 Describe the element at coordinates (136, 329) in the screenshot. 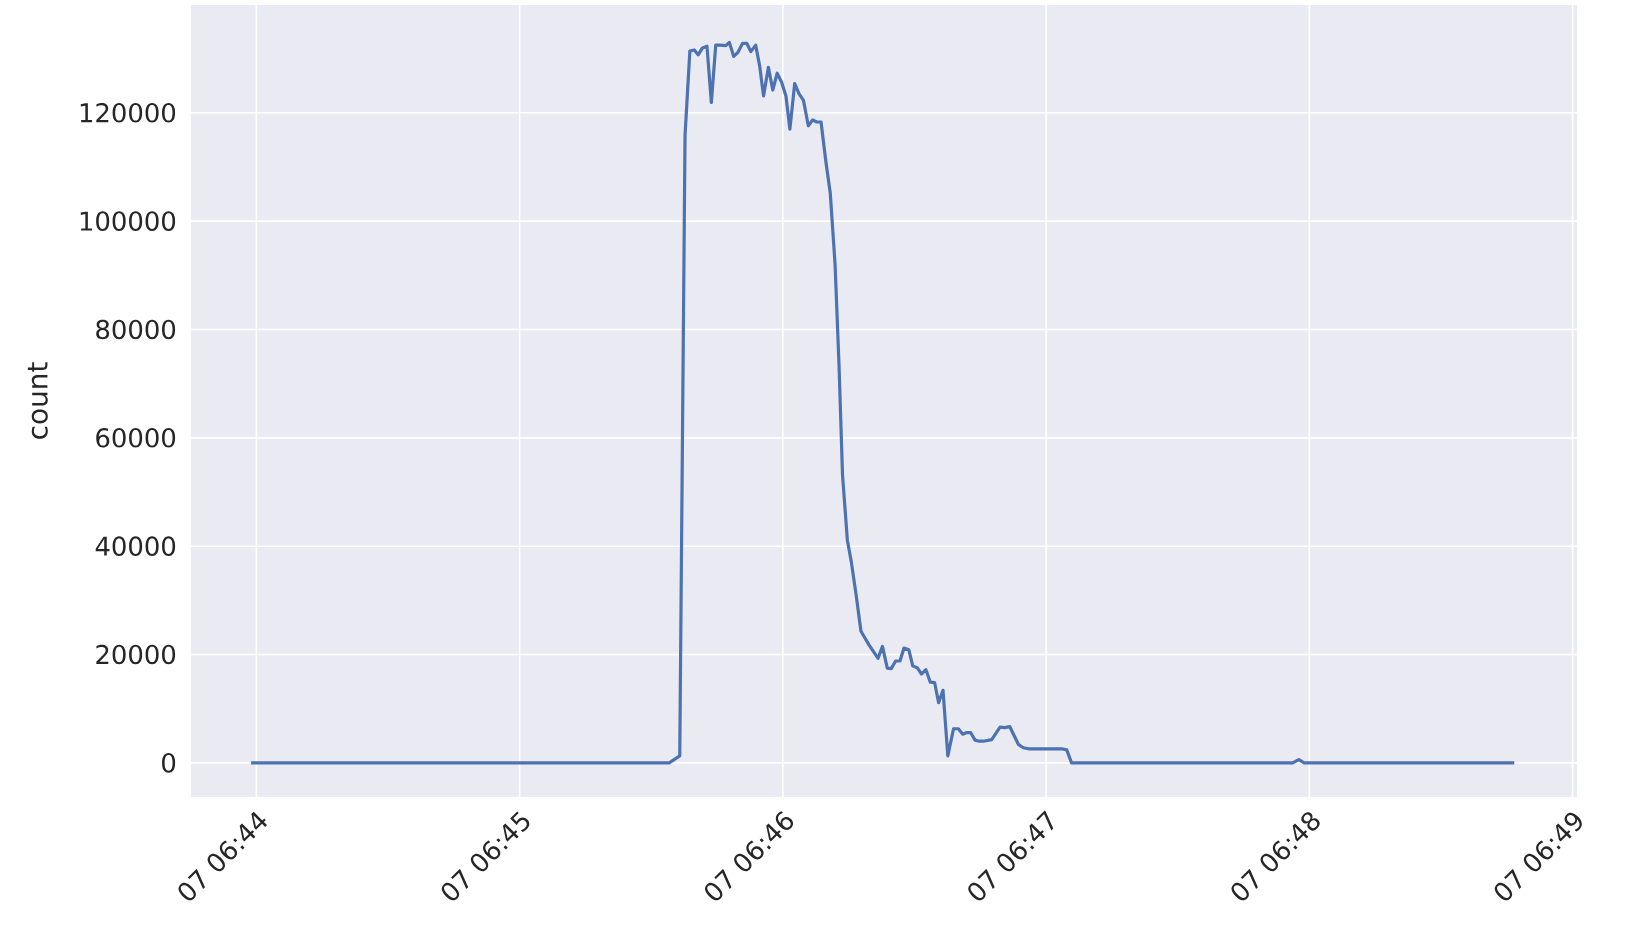

I see `y-tick-label: 80000` at that location.